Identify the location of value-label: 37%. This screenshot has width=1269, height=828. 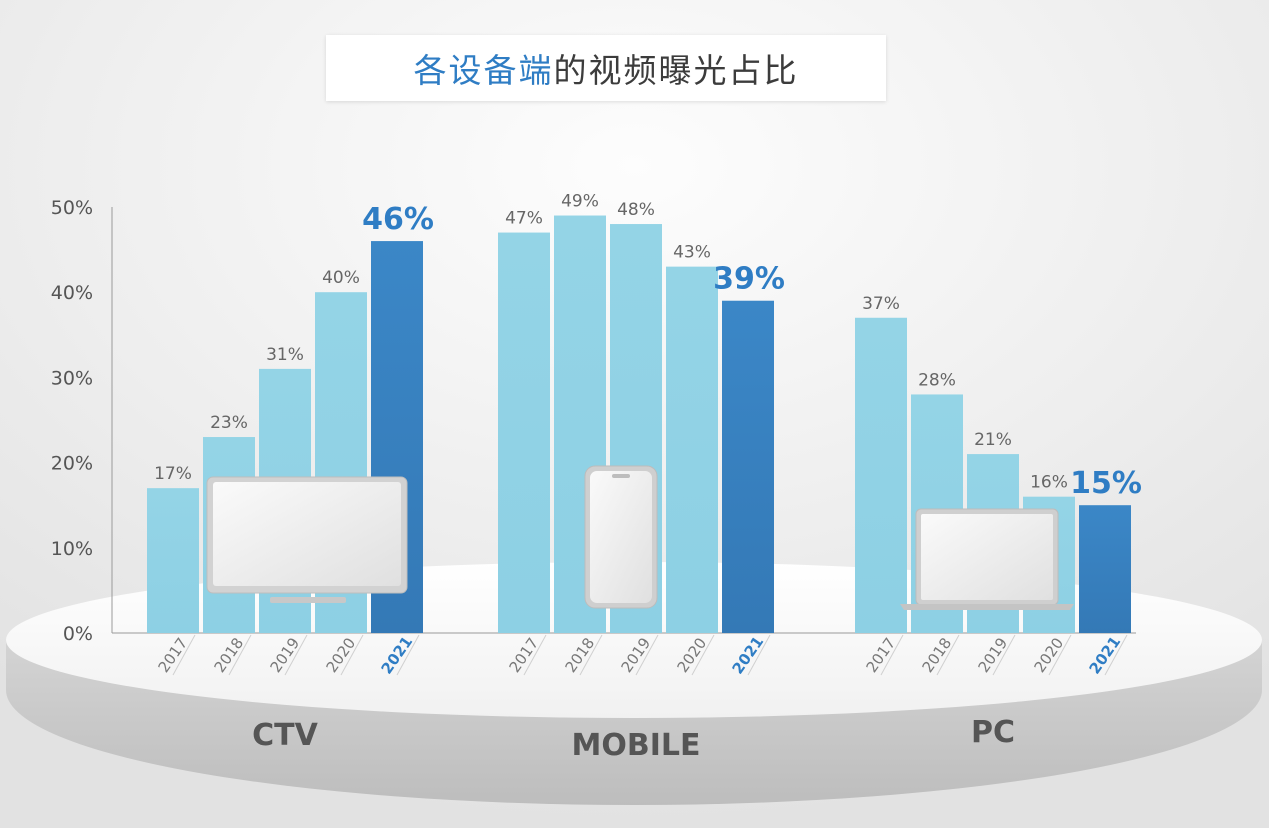
(881, 304).